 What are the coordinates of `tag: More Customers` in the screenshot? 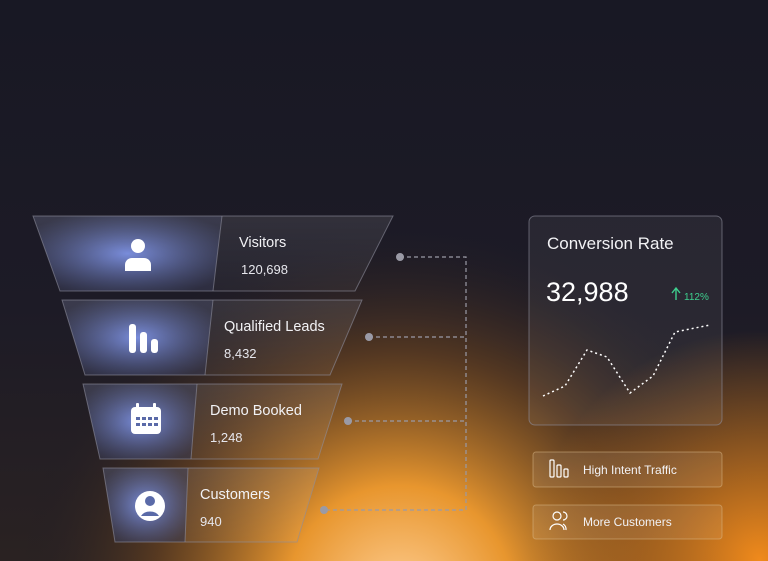 It's located at (627, 522).